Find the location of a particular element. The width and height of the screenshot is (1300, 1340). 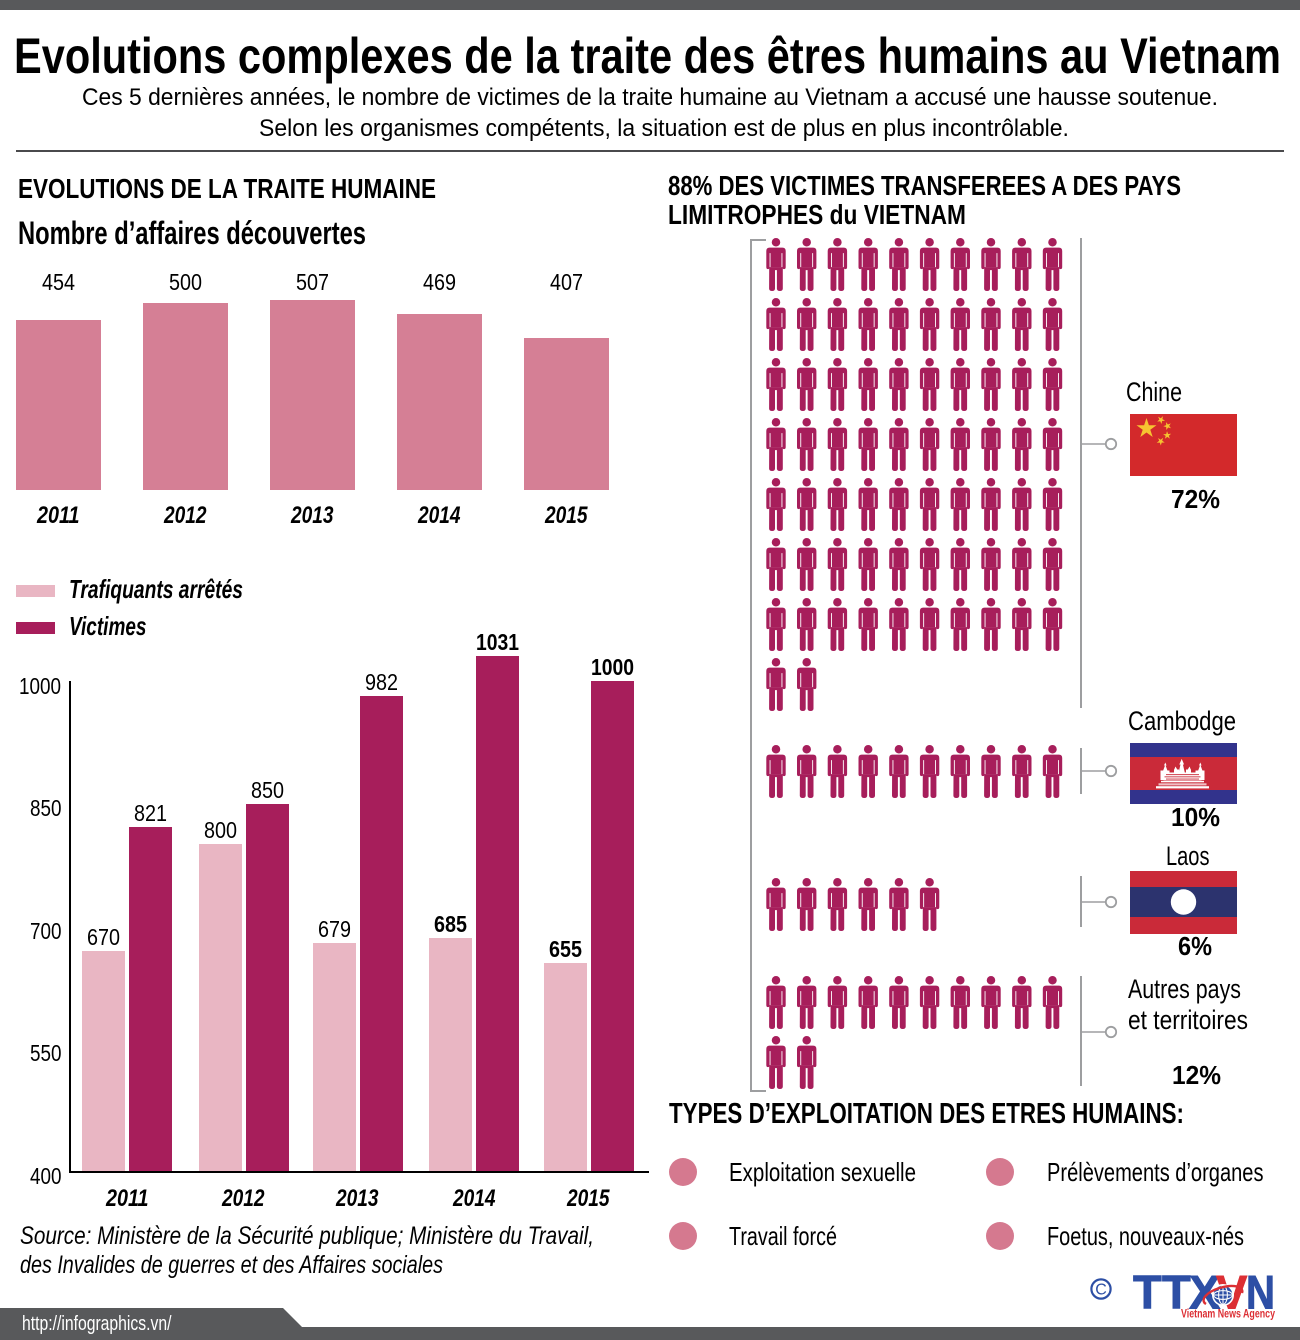

svg-text: N is located at coordinates (1260, 1294).